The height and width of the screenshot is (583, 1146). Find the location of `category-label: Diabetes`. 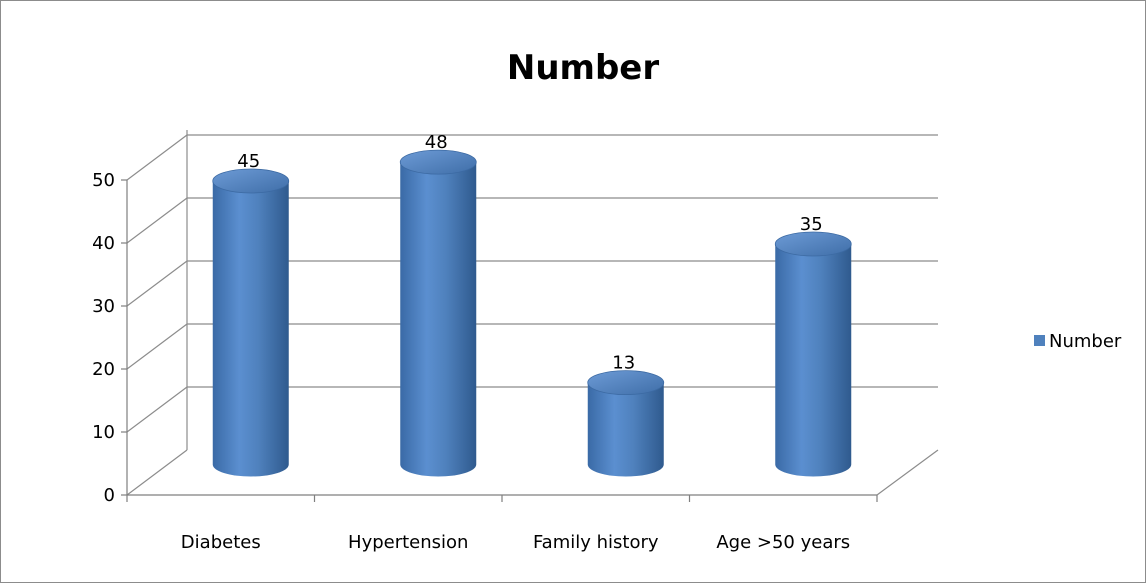

category-label: Diabetes is located at coordinates (221, 542).